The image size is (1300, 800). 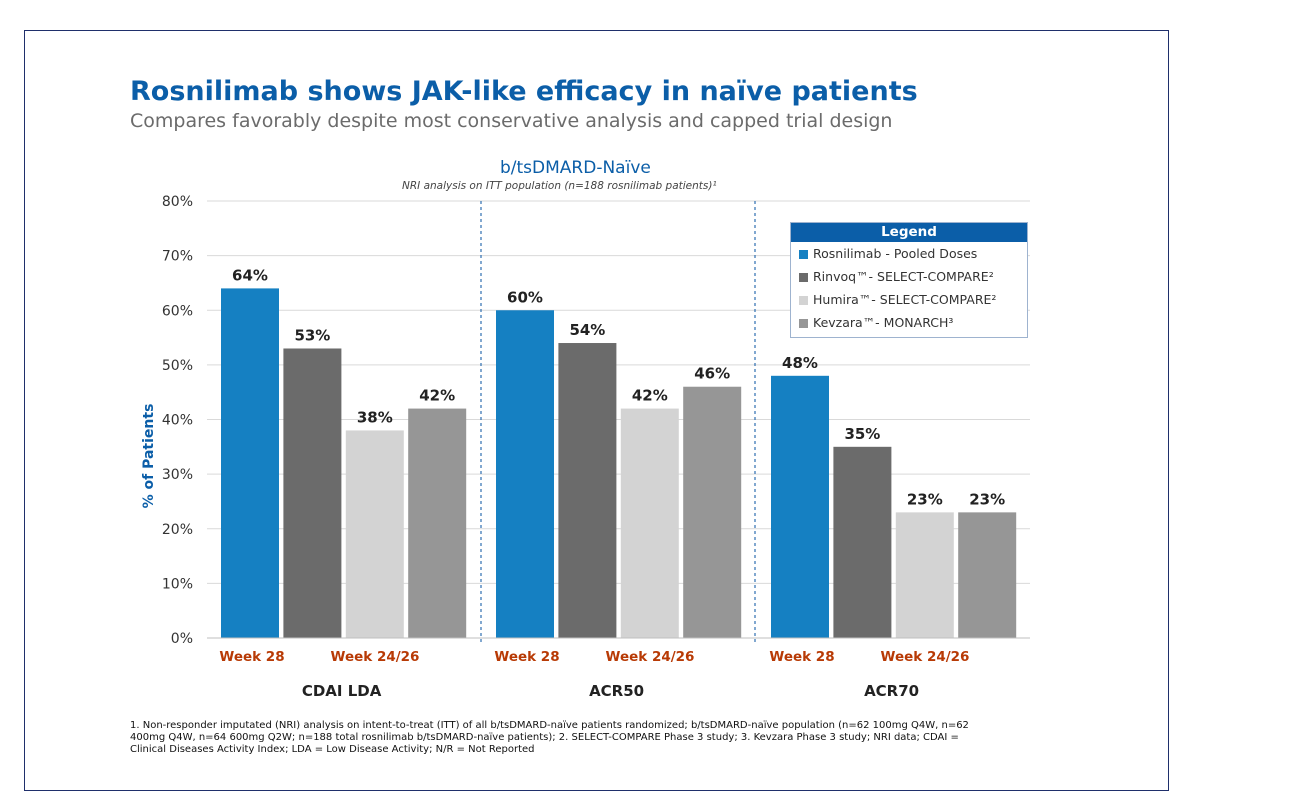 What do you see at coordinates (712, 374) in the screenshot?
I see `bar-value-label: 46%` at bounding box center [712, 374].